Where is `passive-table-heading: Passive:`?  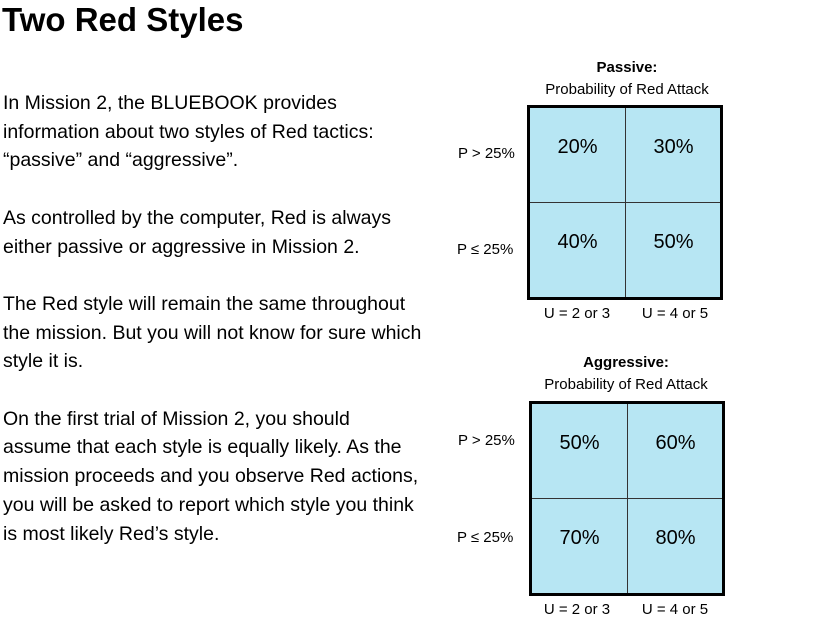
passive-table-heading: Passive: is located at coordinates (627, 67).